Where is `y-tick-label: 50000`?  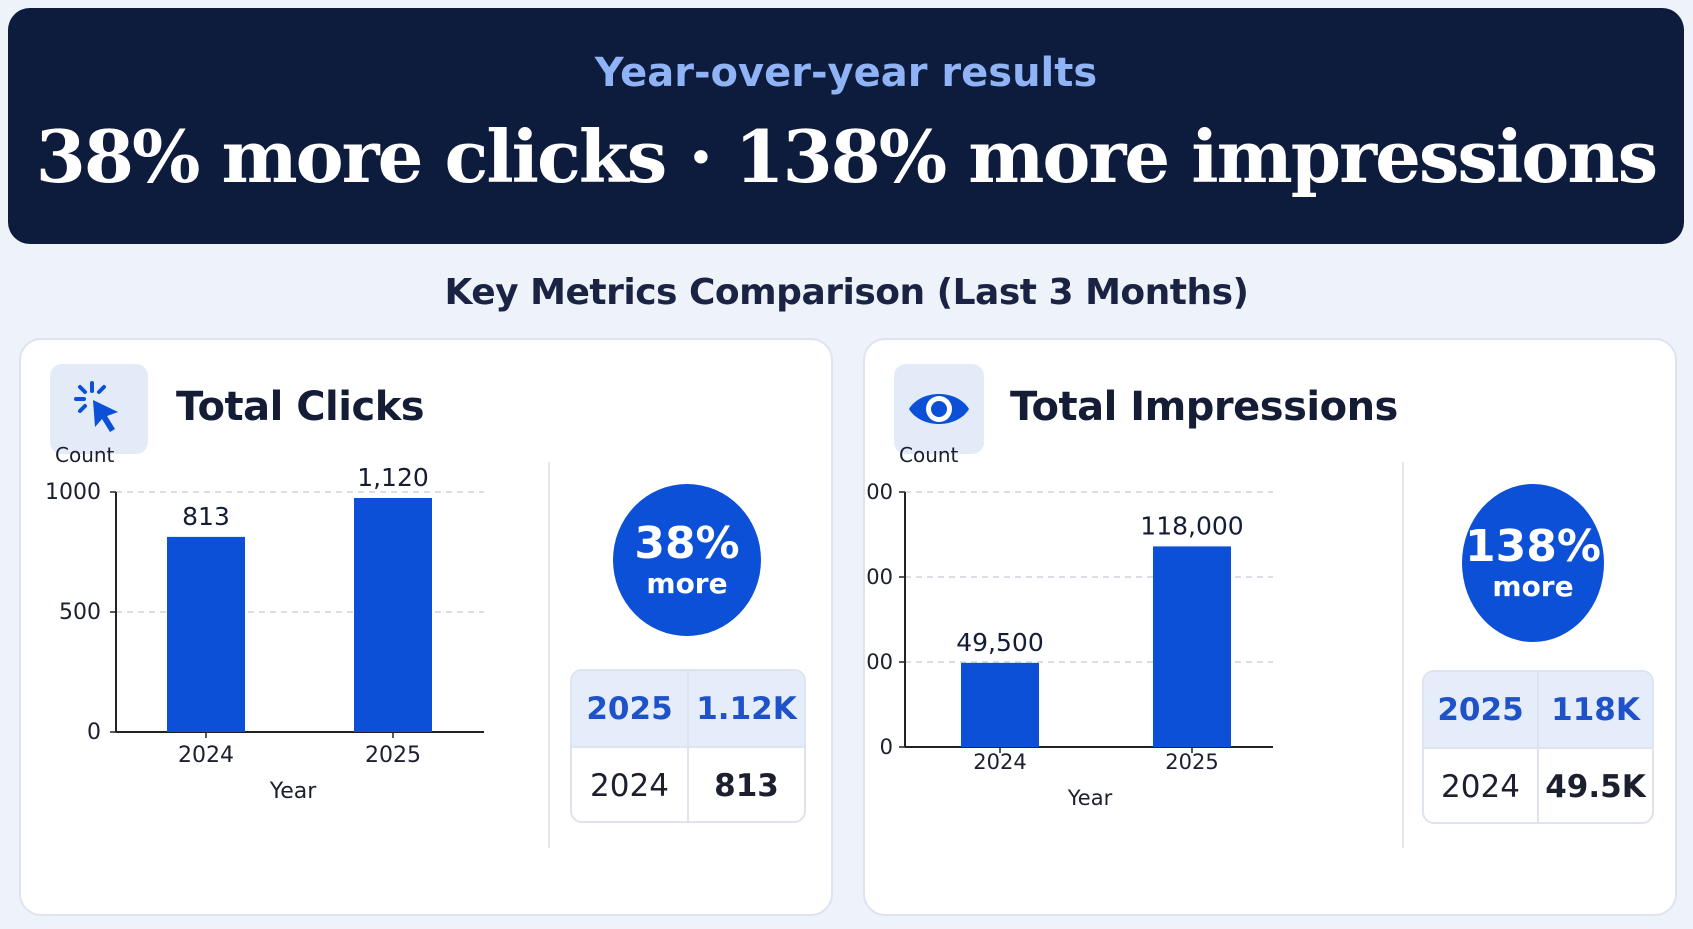
y-tick-label: 50000 is located at coordinates (879, 662).